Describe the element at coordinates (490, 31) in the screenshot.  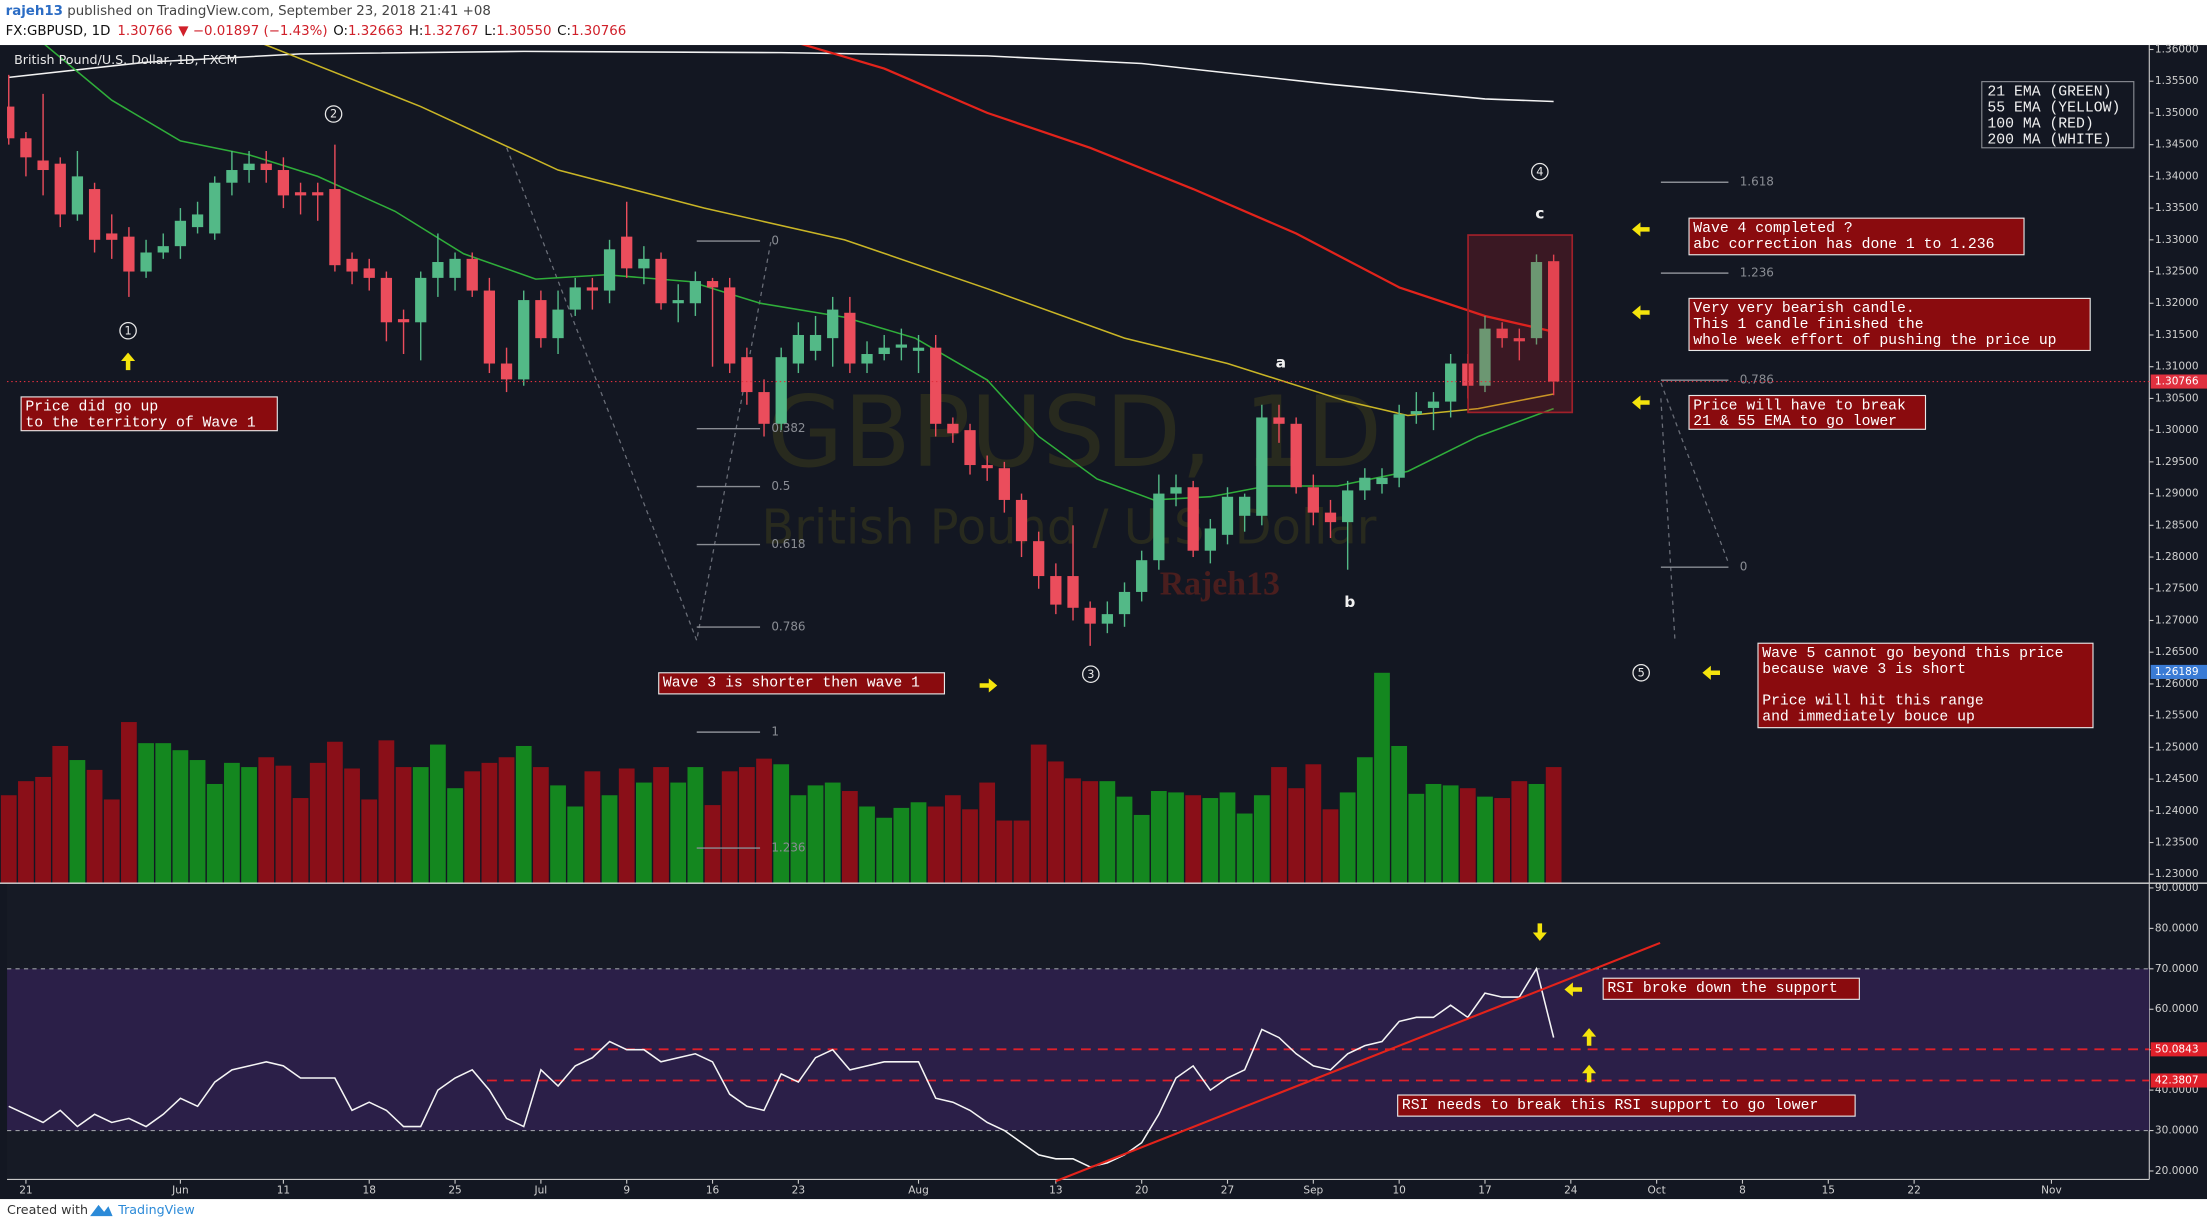
I see `ohlc-label: L:` at that location.